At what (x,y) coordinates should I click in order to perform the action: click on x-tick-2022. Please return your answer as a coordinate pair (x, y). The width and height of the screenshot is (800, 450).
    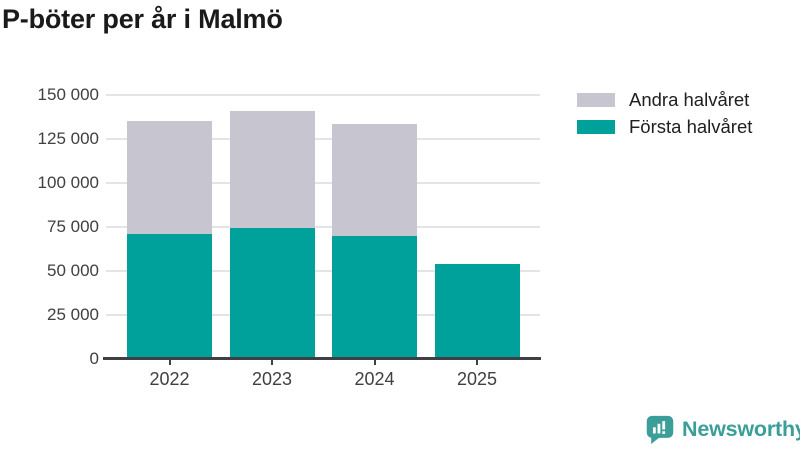
    Looking at the image, I should click on (169, 362).